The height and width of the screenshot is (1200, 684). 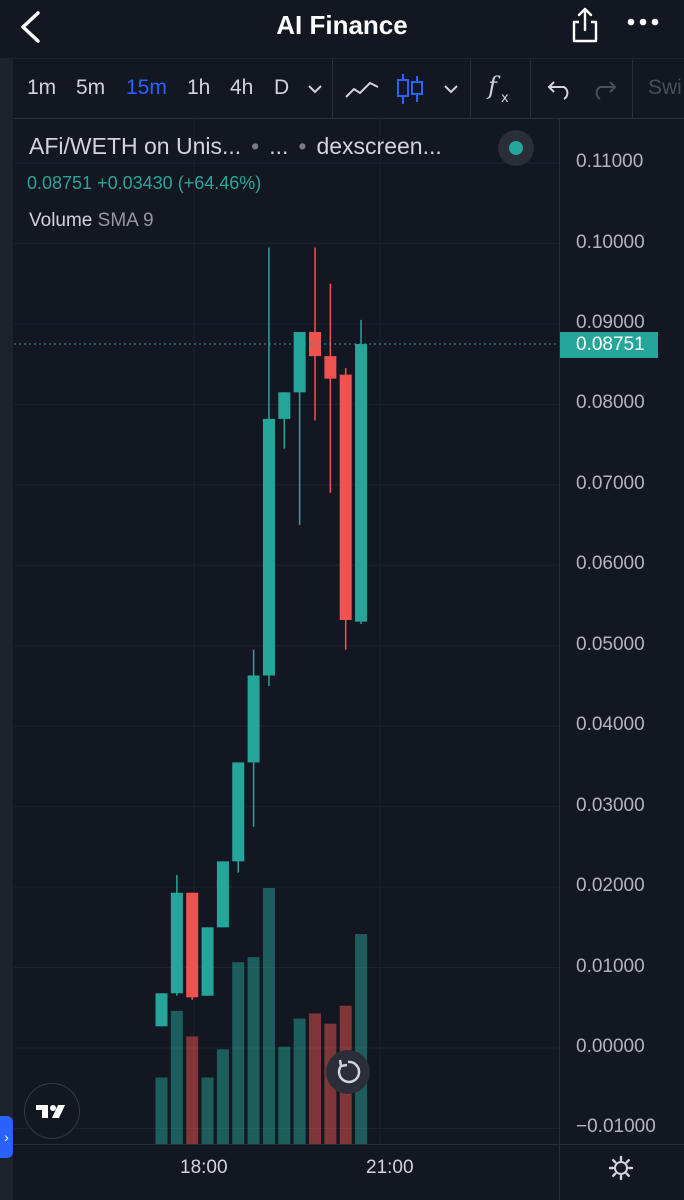 What do you see at coordinates (559, 1172) in the screenshot?
I see `axis-corner-divider` at bounding box center [559, 1172].